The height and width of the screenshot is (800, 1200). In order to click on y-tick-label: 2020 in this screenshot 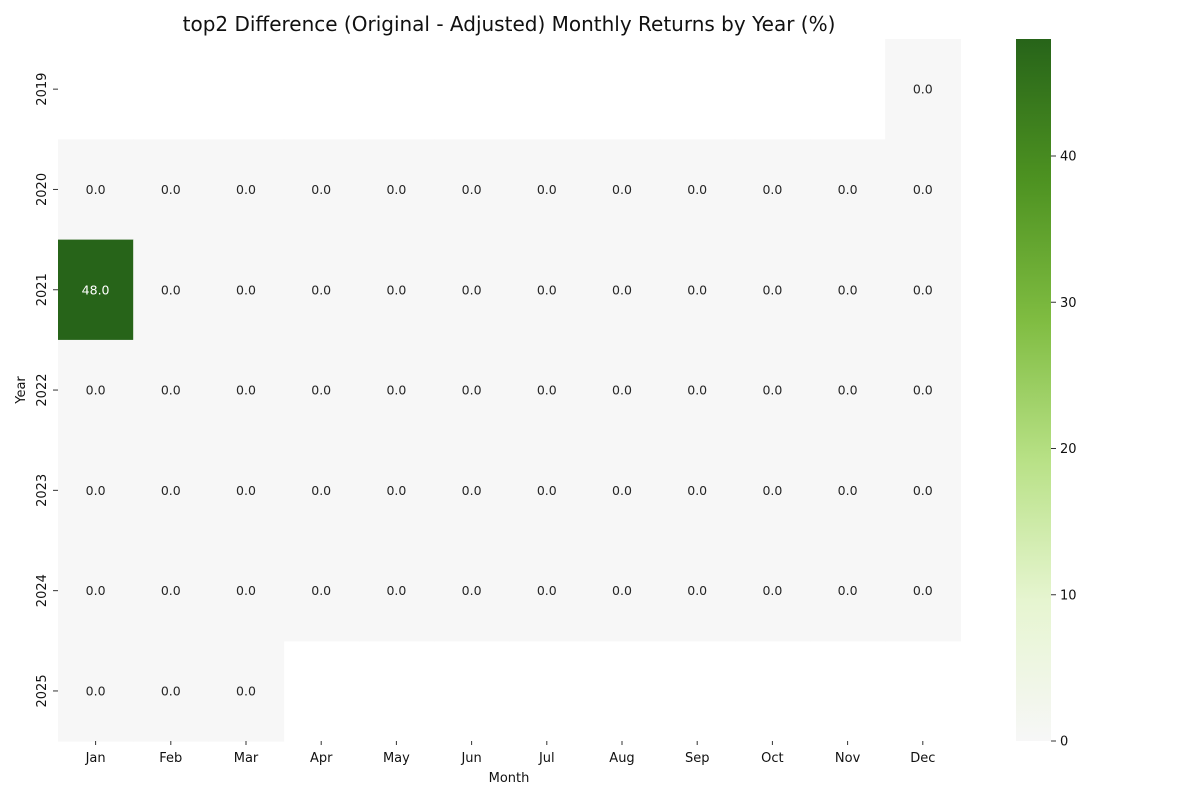, I will do `click(42, 189)`.